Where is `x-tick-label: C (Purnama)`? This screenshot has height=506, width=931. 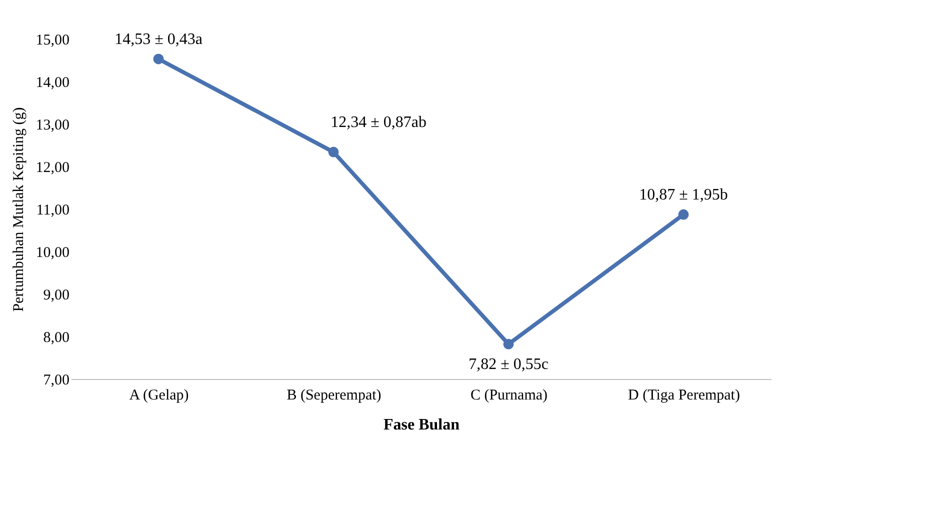 x-tick-label: C (Purnama) is located at coordinates (509, 396).